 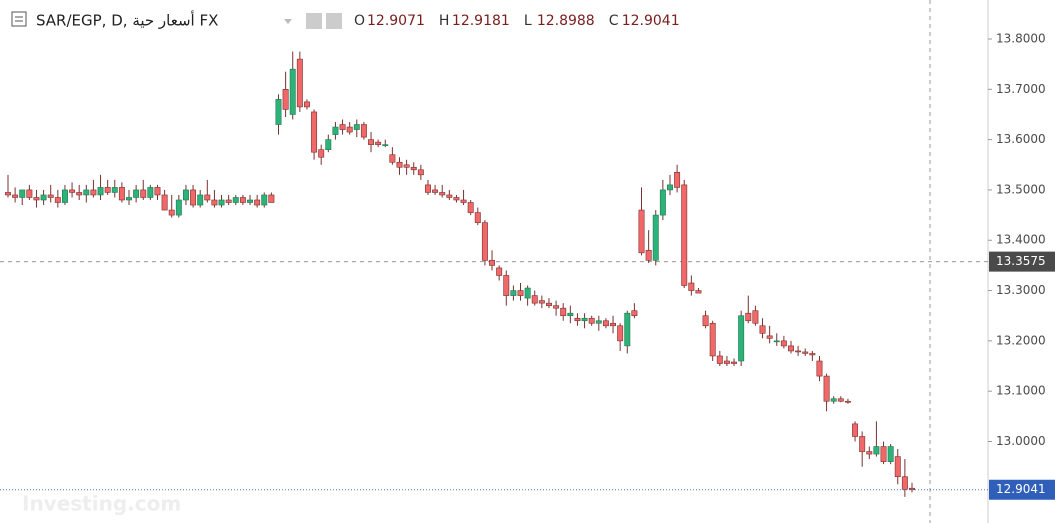 What do you see at coordinates (1021, 189) in the screenshot?
I see `y-tick-label: 13.5000` at bounding box center [1021, 189].